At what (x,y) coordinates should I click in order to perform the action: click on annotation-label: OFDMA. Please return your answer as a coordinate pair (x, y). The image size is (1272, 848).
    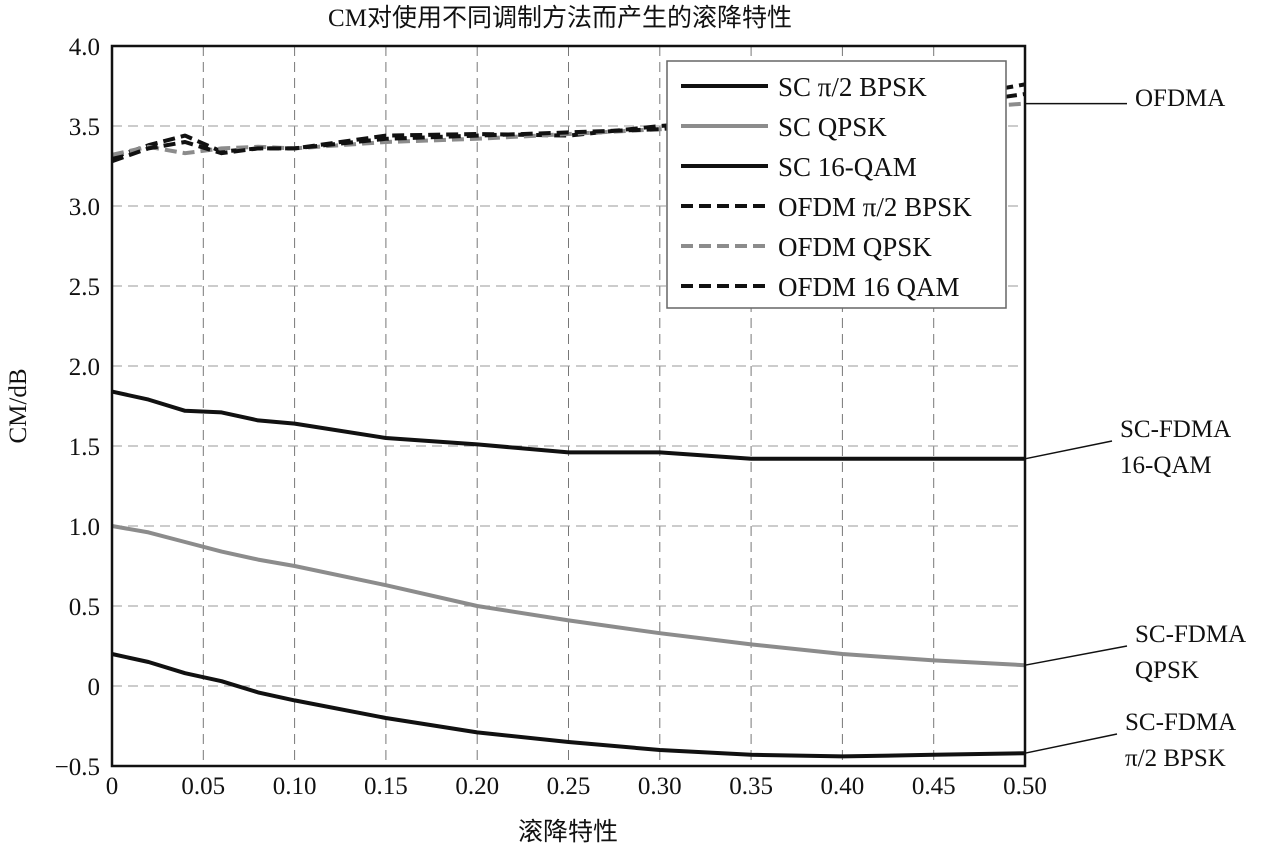
    Looking at the image, I should click on (1180, 98).